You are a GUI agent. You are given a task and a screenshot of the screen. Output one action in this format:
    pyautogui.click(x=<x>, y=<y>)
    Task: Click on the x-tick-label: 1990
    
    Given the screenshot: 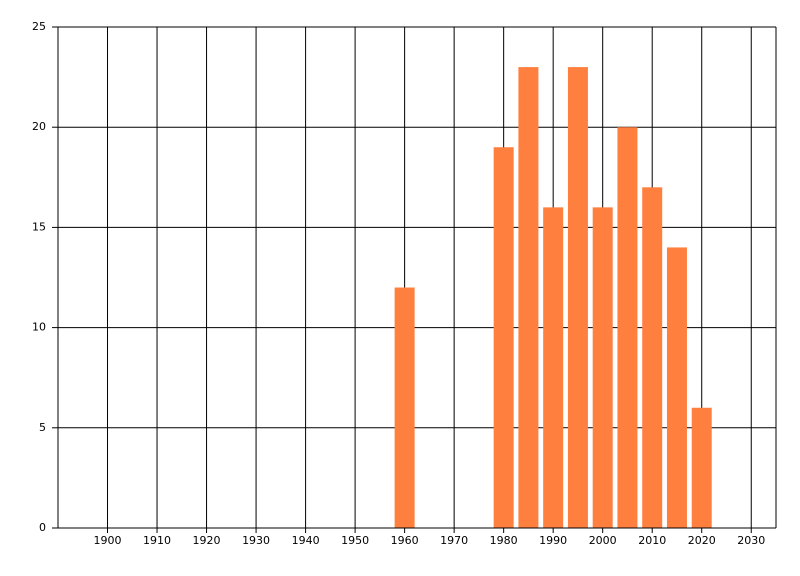 What is the action you would take?
    pyautogui.click(x=553, y=540)
    